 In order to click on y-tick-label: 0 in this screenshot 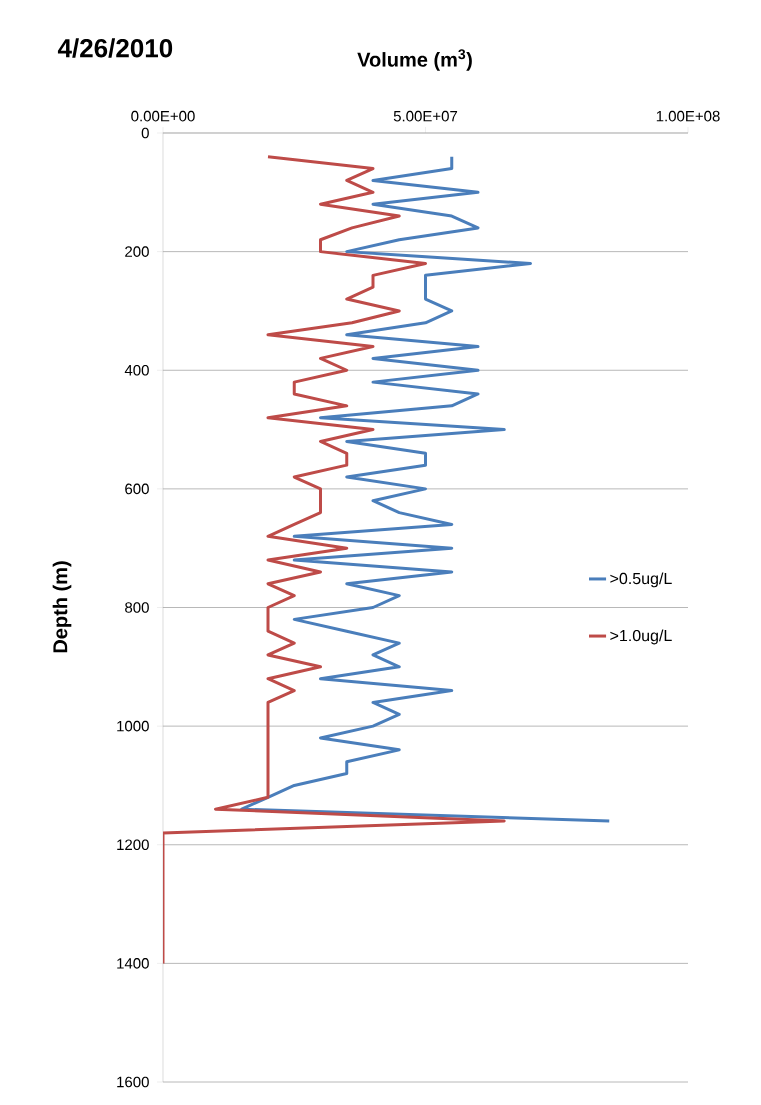, I will do `click(145, 133)`.